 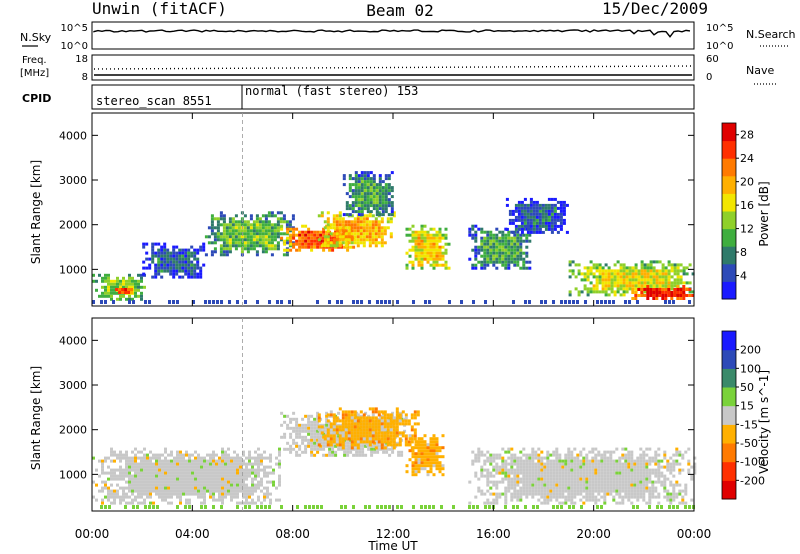 I want to click on nsky-trace, so click(x=392, y=33).